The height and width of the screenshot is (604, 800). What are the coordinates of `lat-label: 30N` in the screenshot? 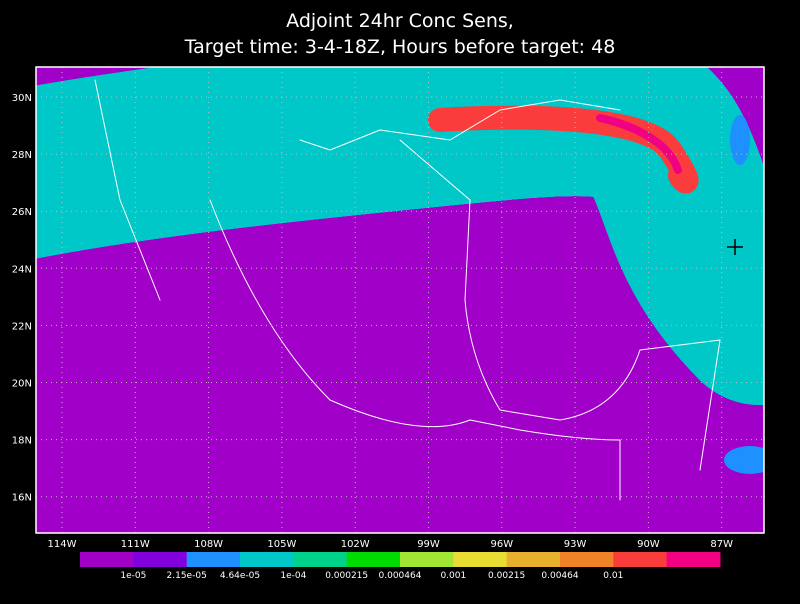 It's located at (22, 98).